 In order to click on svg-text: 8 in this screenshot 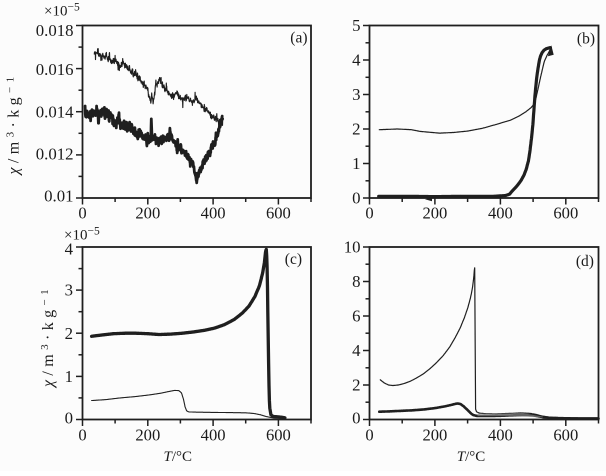, I will do `click(356, 281)`.